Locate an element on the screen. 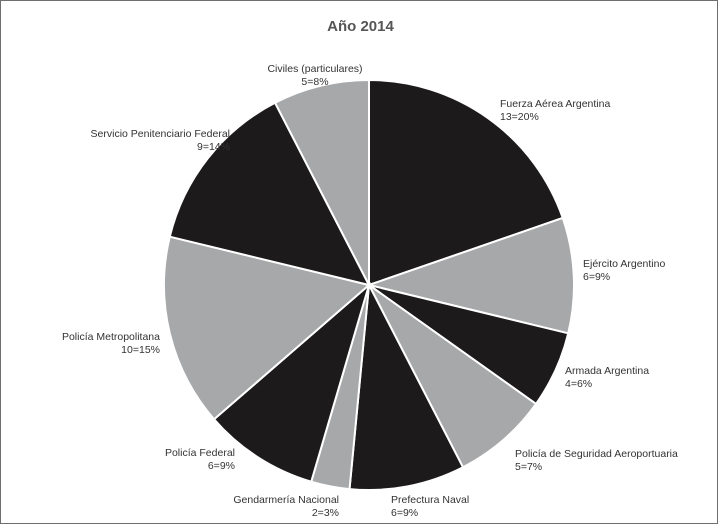 The width and height of the screenshot is (721, 527). slice-value-label: 4=6% is located at coordinates (578, 384).